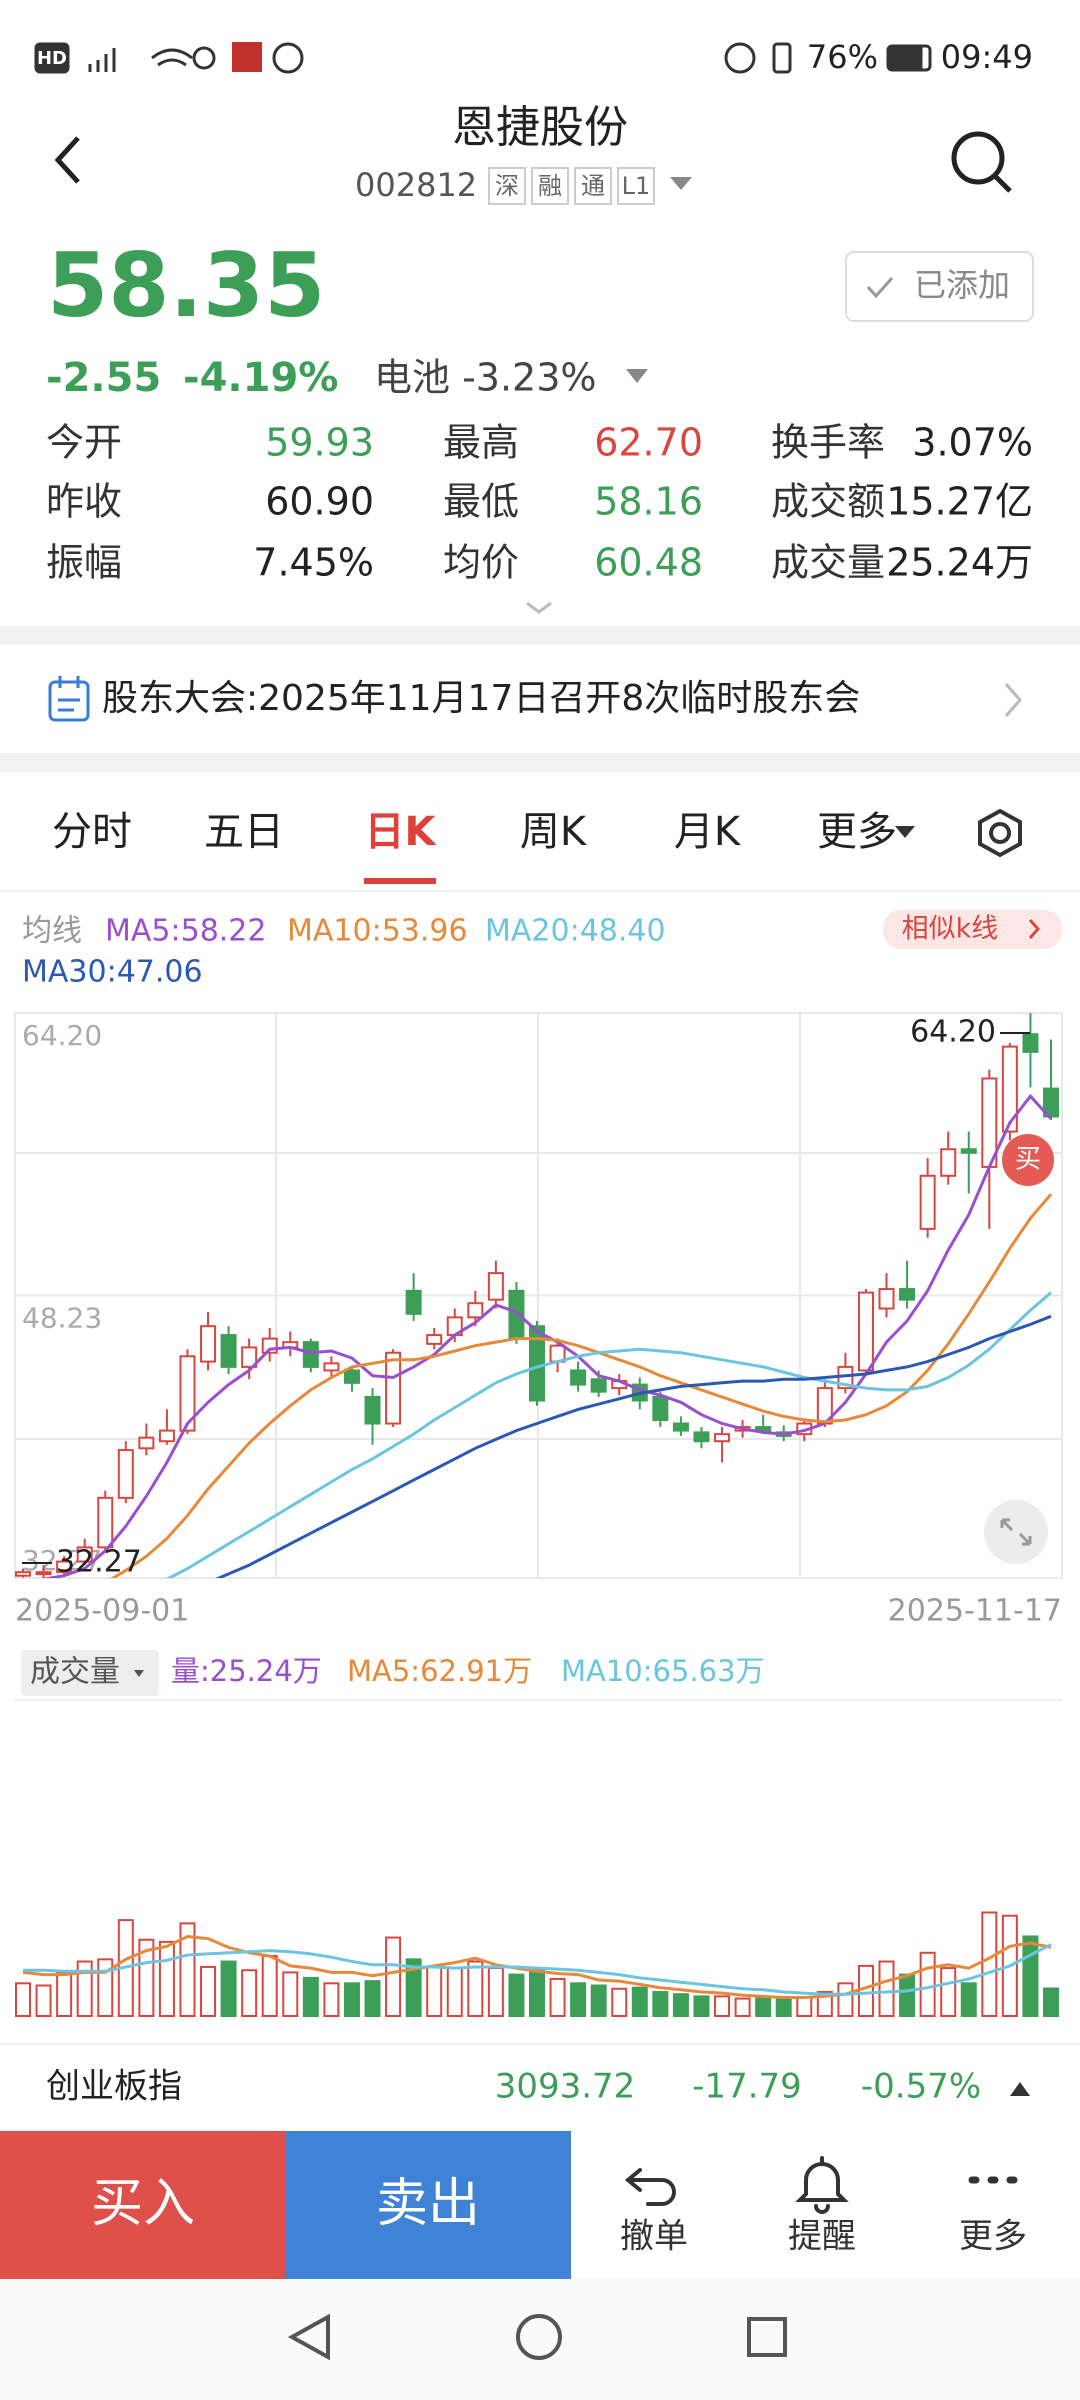 The height and width of the screenshot is (2400, 1080). Describe the element at coordinates (539, 607) in the screenshot. I see `expand-chevron` at that location.